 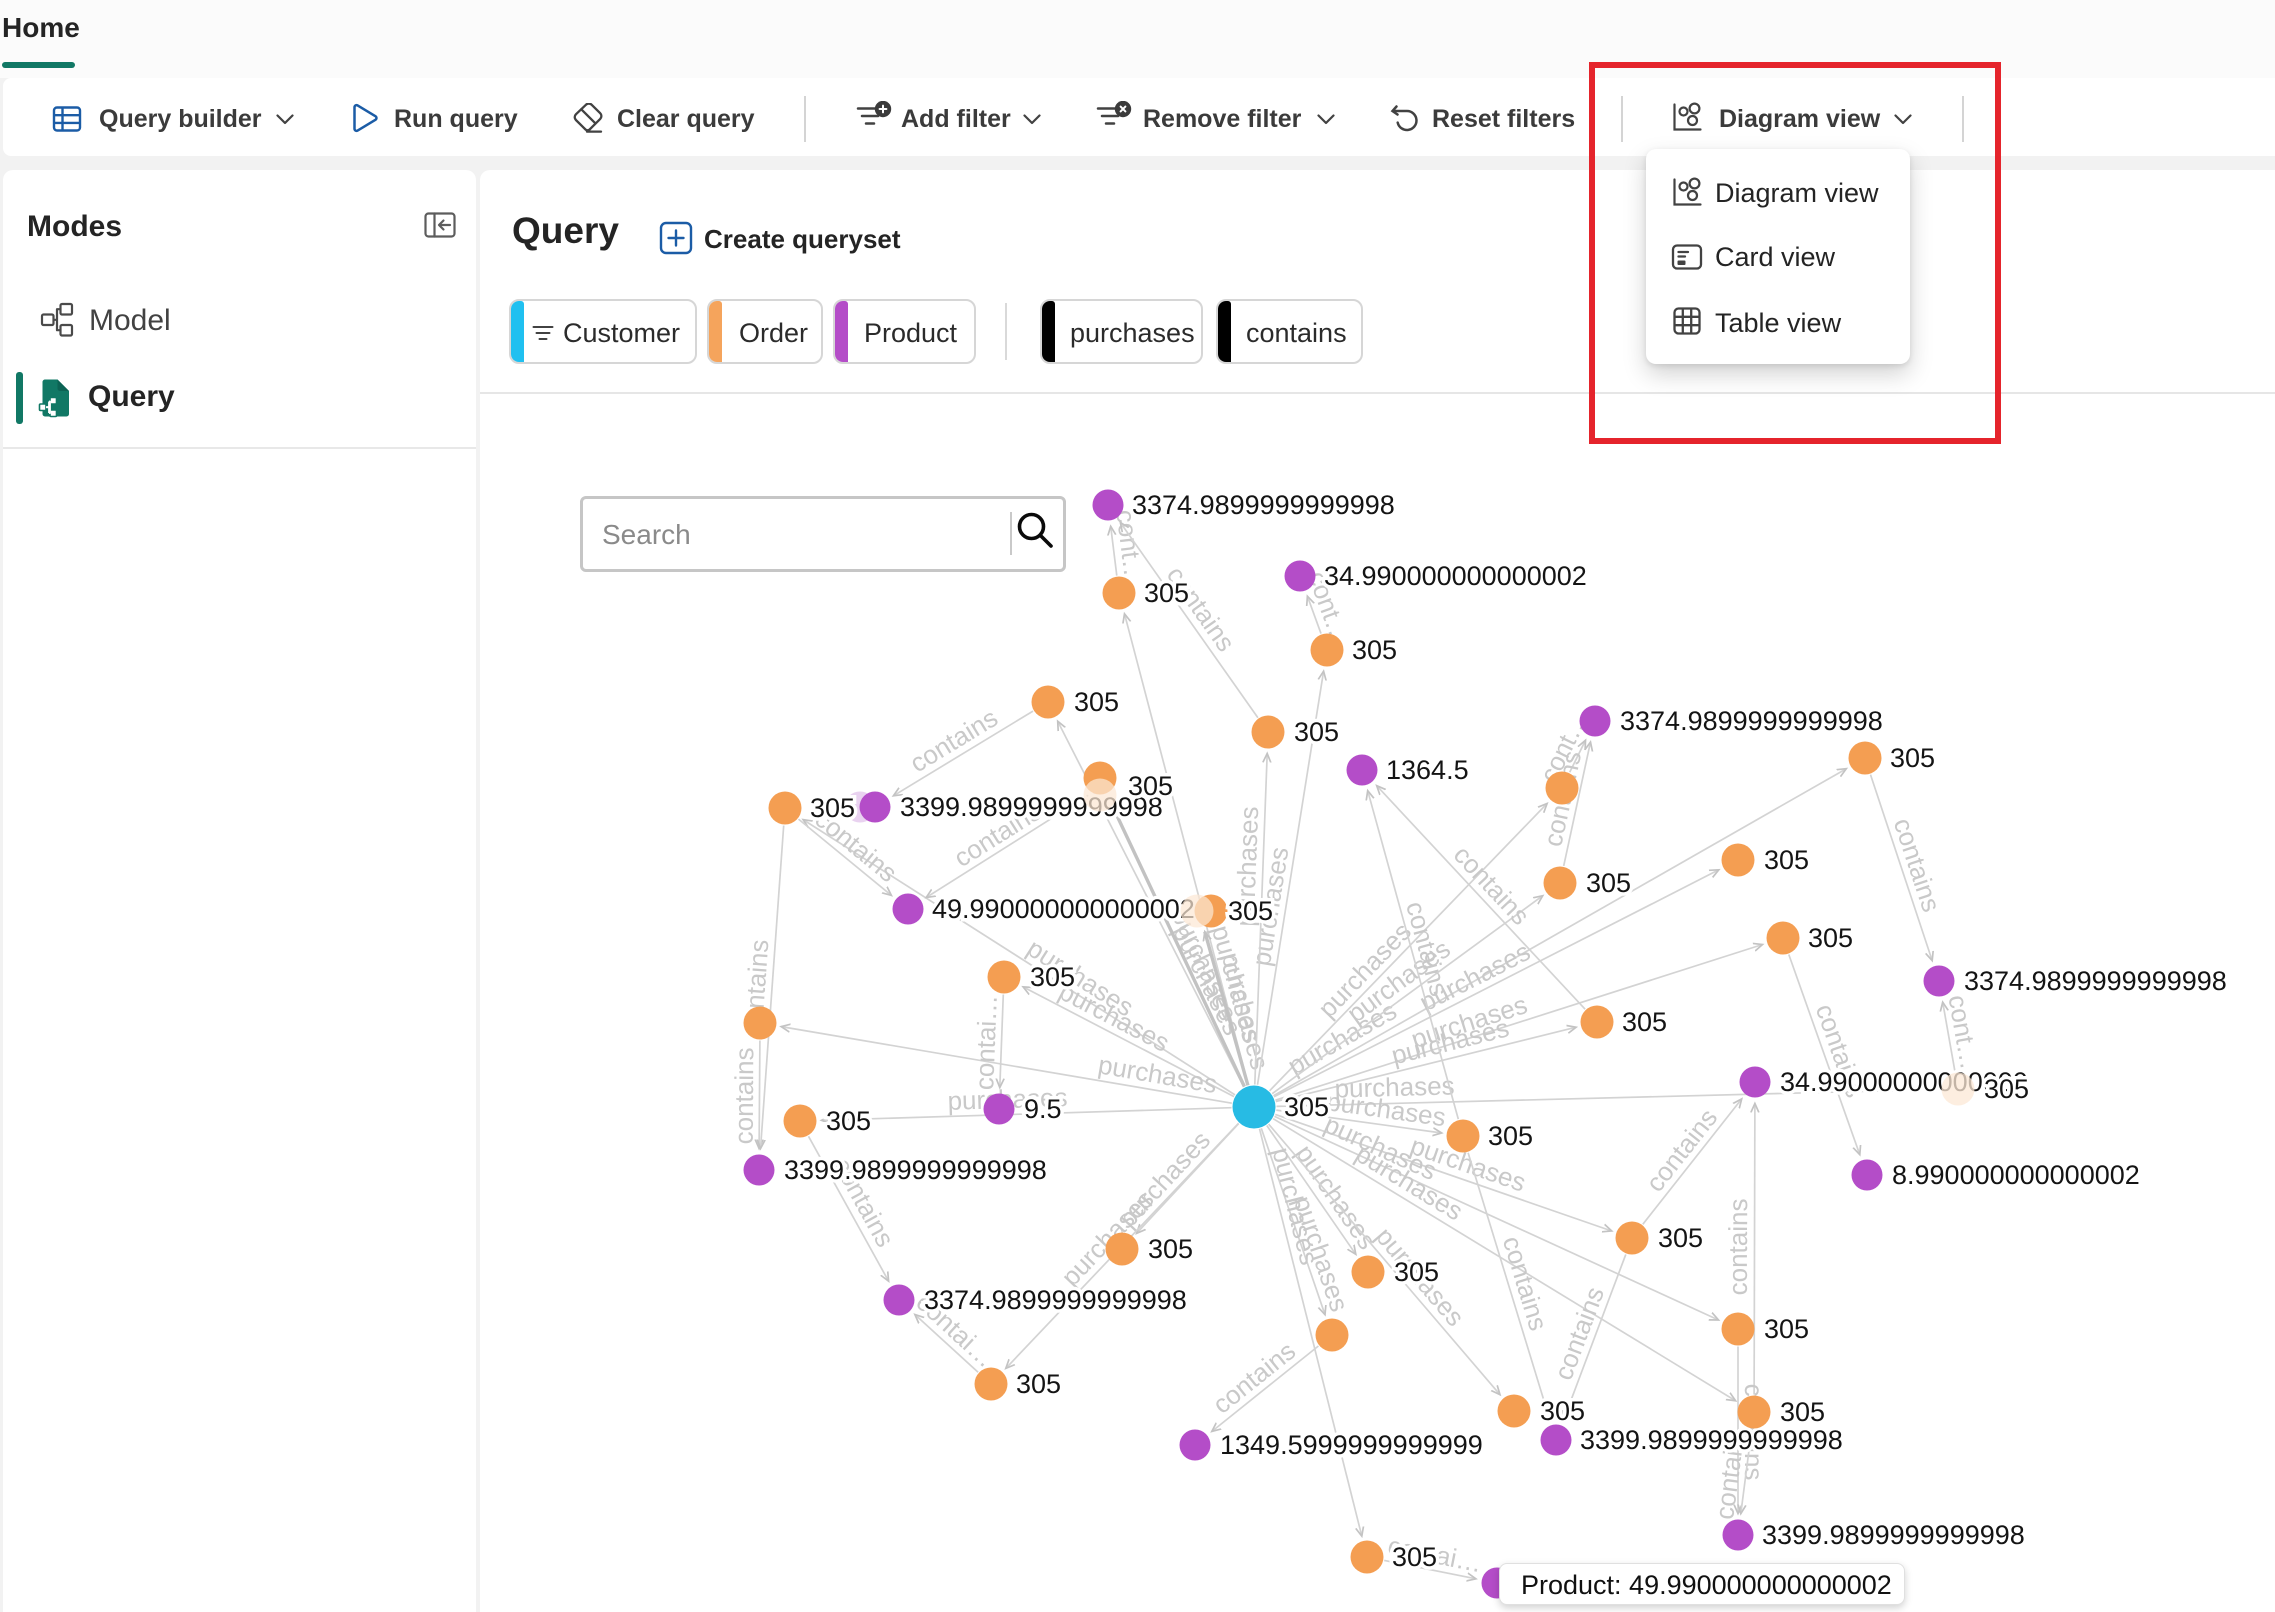 I want to click on svg-text: 34.990000000000002, so click(x=1455, y=576).